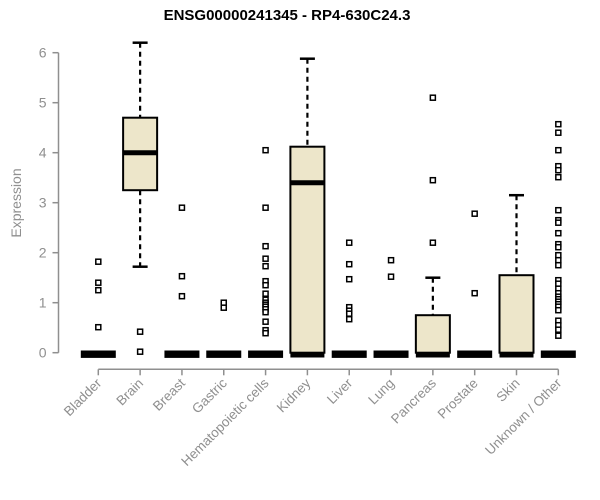 This screenshot has height=500, width=600. What do you see at coordinates (140, 198) in the screenshot?
I see `boxplot-brain` at bounding box center [140, 198].